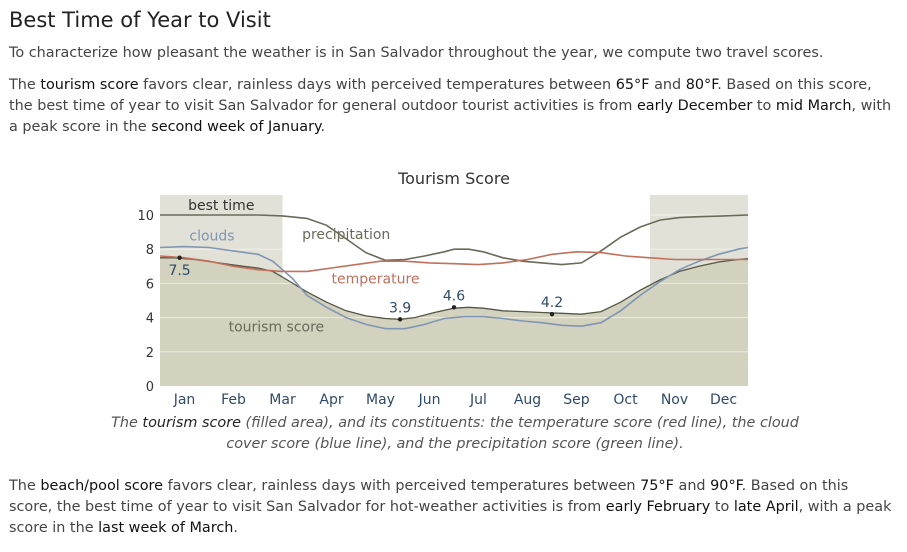 This screenshot has width=907, height=552. Describe the element at coordinates (331, 400) in the screenshot. I see `x-tick-label: Apr` at that location.